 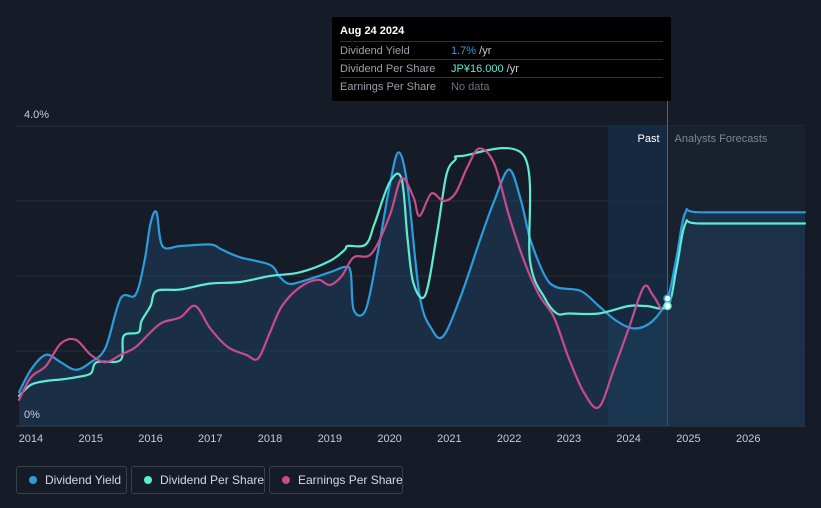 I want to click on tooltip-label: Dividend Yield, so click(x=375, y=51).